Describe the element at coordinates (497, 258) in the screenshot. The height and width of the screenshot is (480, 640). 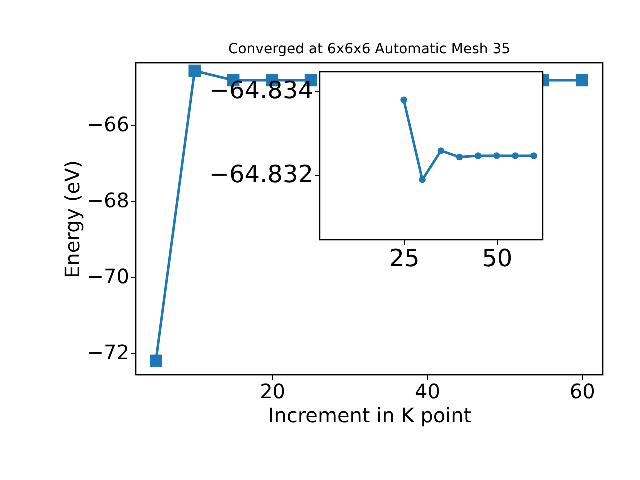
I see `x-tick-label: 50` at that location.